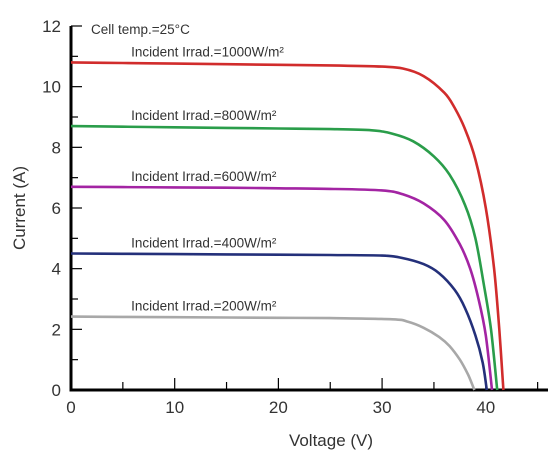 The height and width of the screenshot is (452, 555). What do you see at coordinates (56, 269) in the screenshot?
I see `y-tick-label: 4` at bounding box center [56, 269].